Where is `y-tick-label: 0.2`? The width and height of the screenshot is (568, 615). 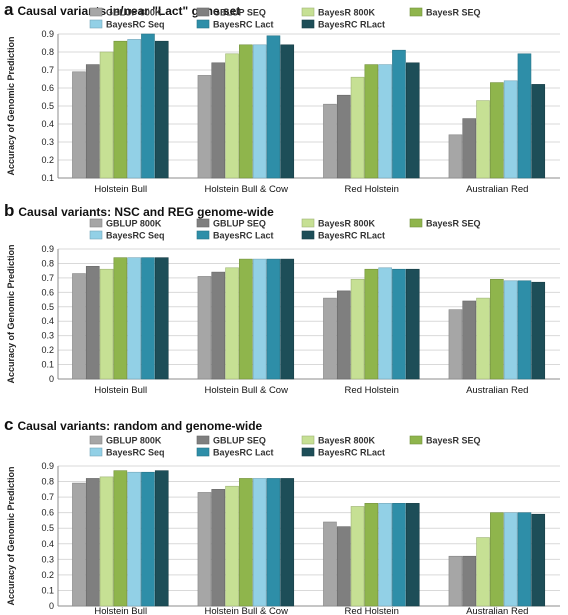
y-tick-label: 0.2 is located at coordinates (47, 160).